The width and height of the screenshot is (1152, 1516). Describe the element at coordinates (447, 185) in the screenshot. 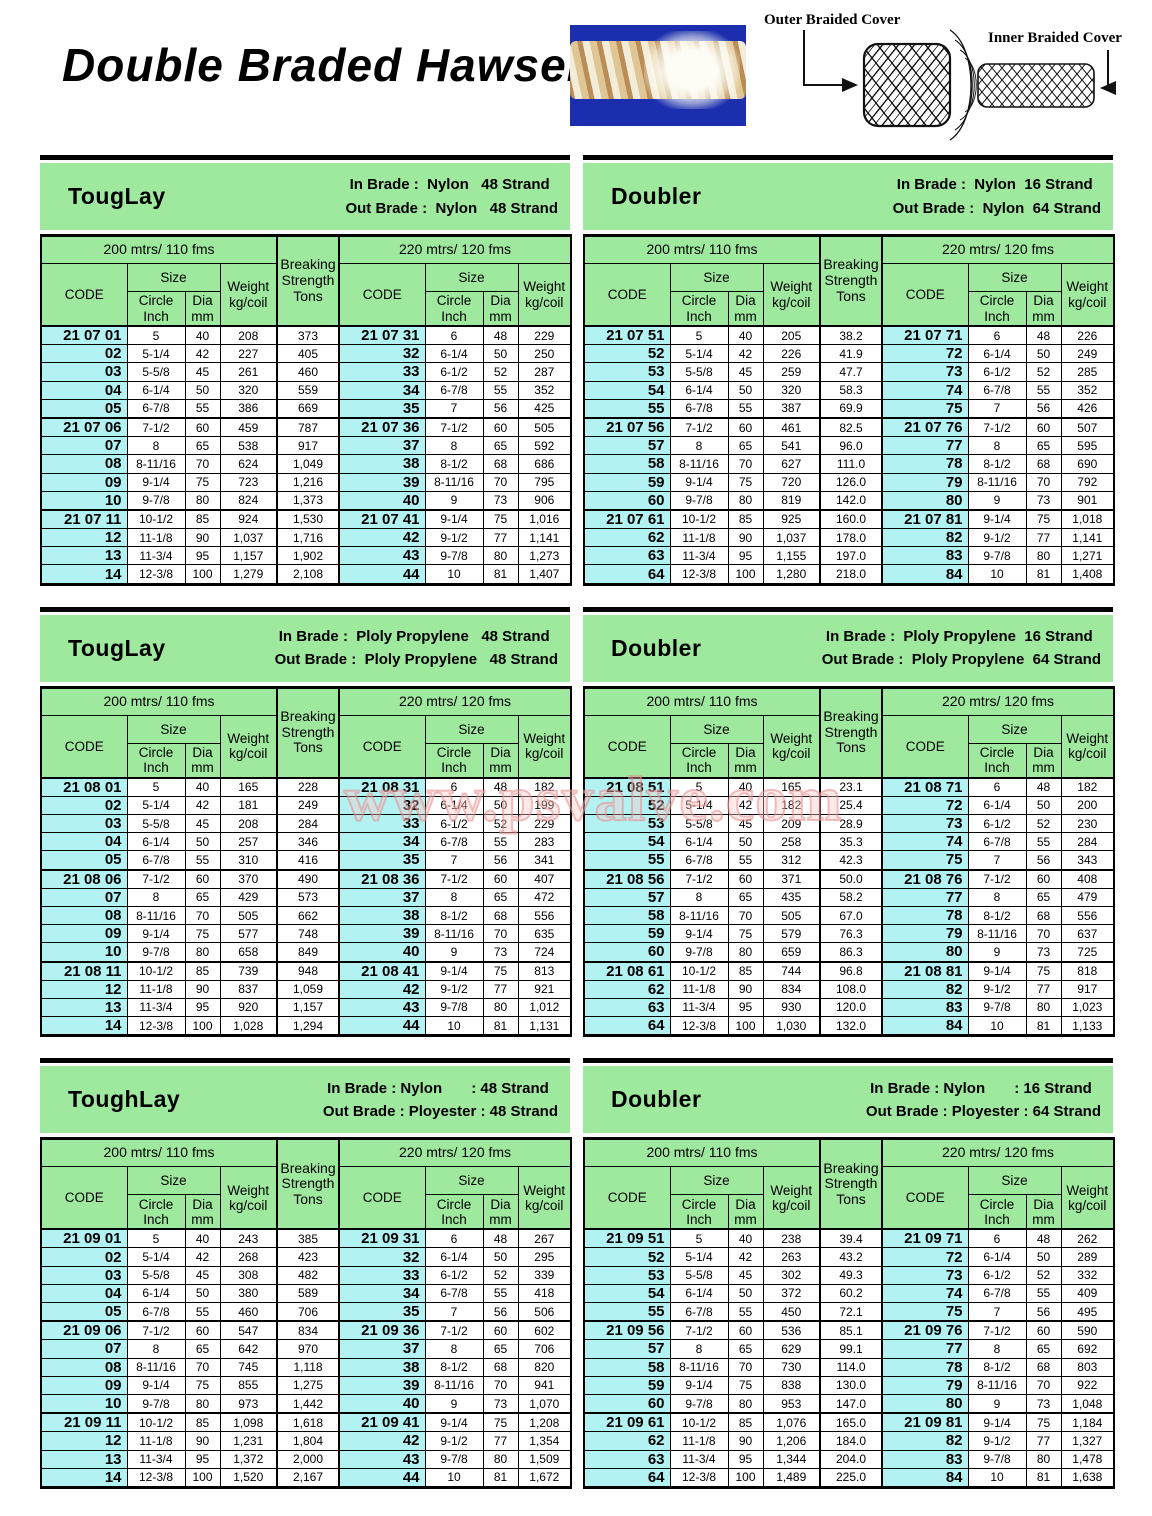

I see `in-brade-line: In Brade : Nylon 48 Strand` at that location.